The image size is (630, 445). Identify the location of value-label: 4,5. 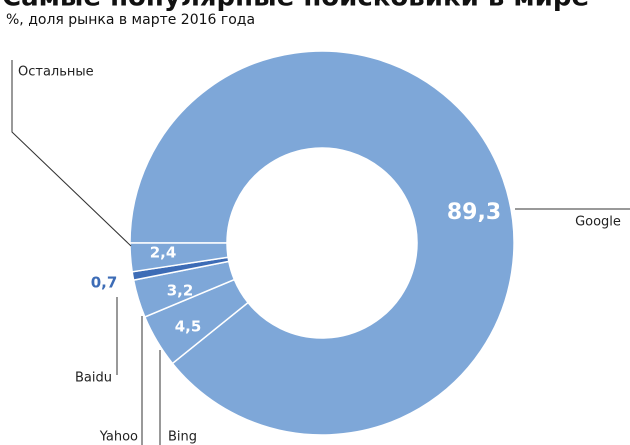
(188, 327).